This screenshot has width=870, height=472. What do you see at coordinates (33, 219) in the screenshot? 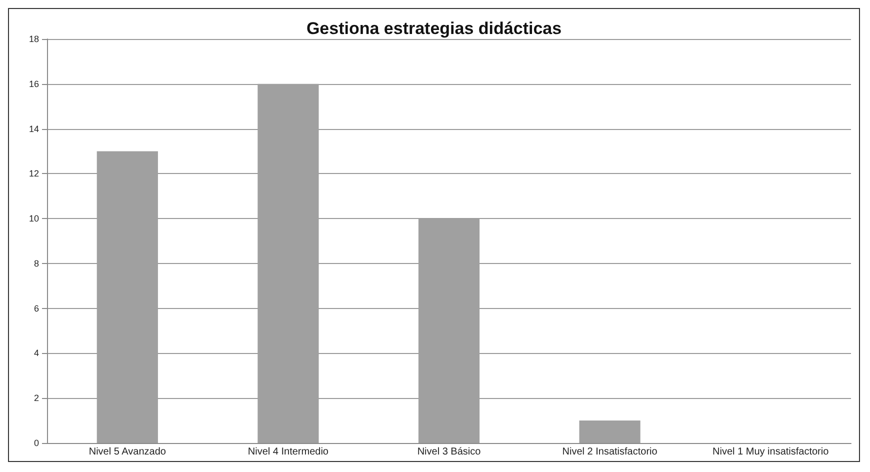
I see `y-tick-label: 10` at bounding box center [33, 219].